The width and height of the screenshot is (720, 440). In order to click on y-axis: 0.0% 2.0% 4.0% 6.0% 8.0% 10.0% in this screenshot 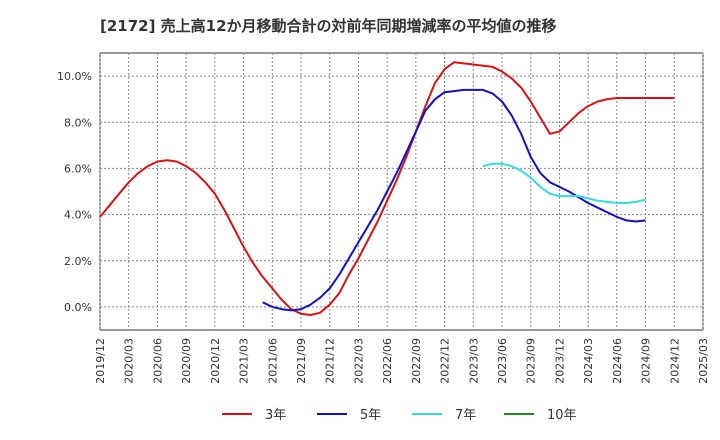, I will do `click(74, 192)`.